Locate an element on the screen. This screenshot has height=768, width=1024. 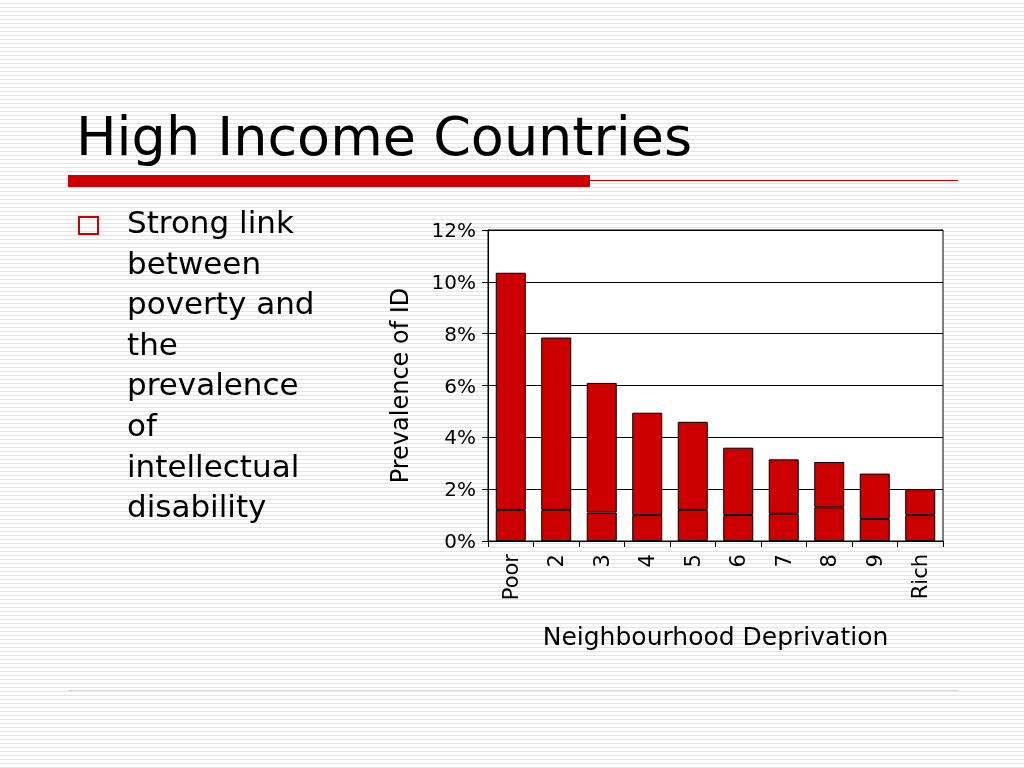
x-axis-title: Neighbourhood Deprivation is located at coordinates (715, 636).